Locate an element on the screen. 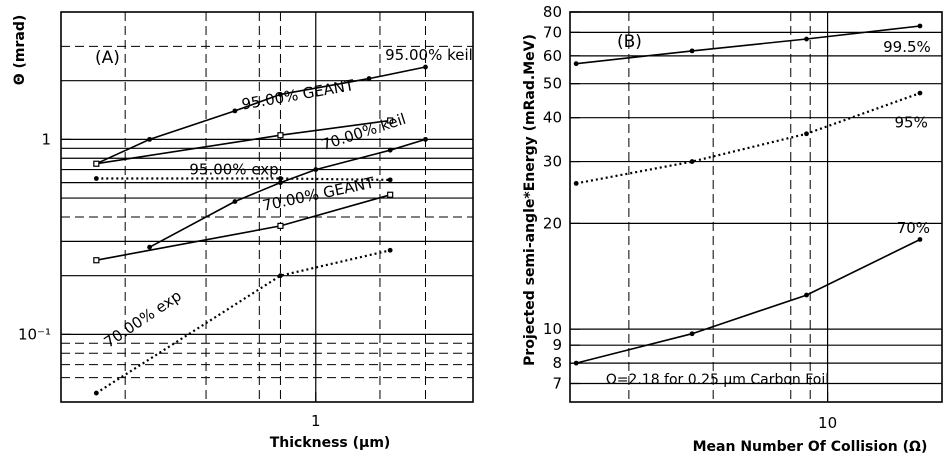 Image resolution: width=948 pixels, height=458 pixels. panel-b-series-label-99-5: 99.5% is located at coordinates (907, 47).